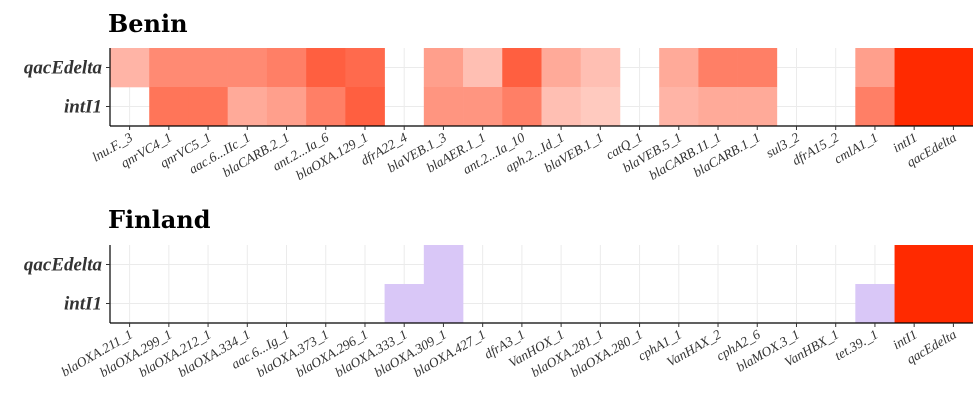 Image resolution: width=973 pixels, height=403 pixels. Describe the element at coordinates (159, 219) in the screenshot. I see `panel-title: Finland` at that location.